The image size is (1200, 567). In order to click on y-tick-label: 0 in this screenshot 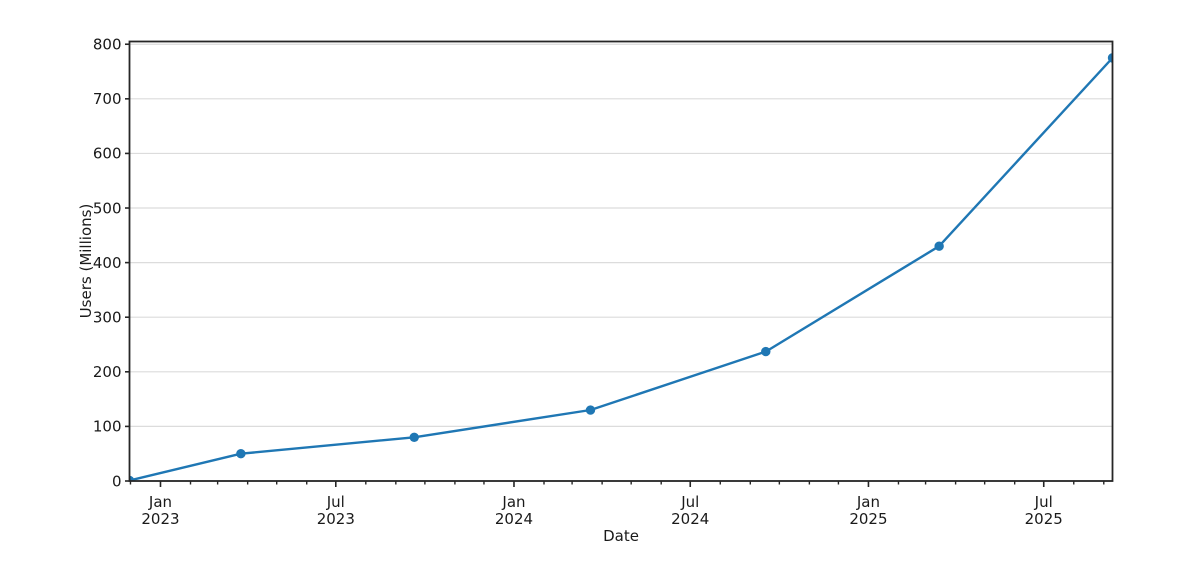, I will do `click(117, 481)`.